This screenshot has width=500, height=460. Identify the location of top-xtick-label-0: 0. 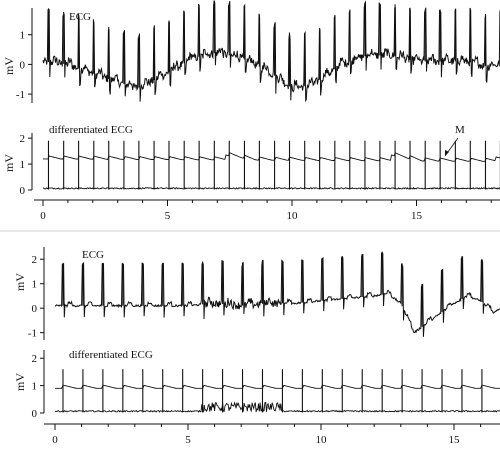
(43, 216).